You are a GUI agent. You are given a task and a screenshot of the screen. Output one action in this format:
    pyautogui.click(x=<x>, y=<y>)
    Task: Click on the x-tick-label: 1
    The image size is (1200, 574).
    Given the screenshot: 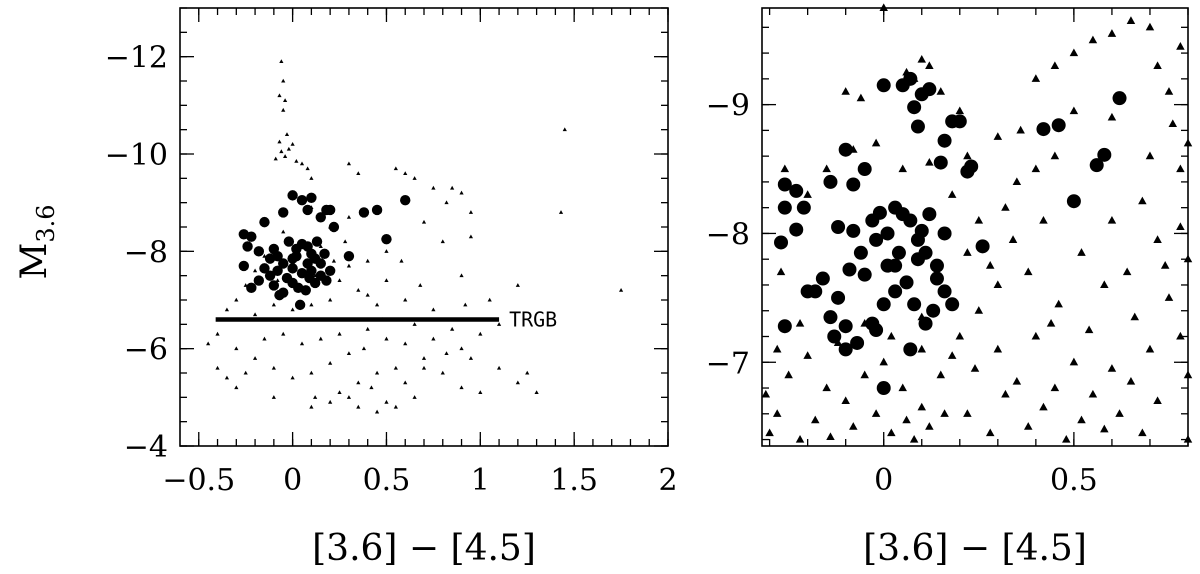 What is the action you would take?
    pyautogui.click(x=480, y=480)
    